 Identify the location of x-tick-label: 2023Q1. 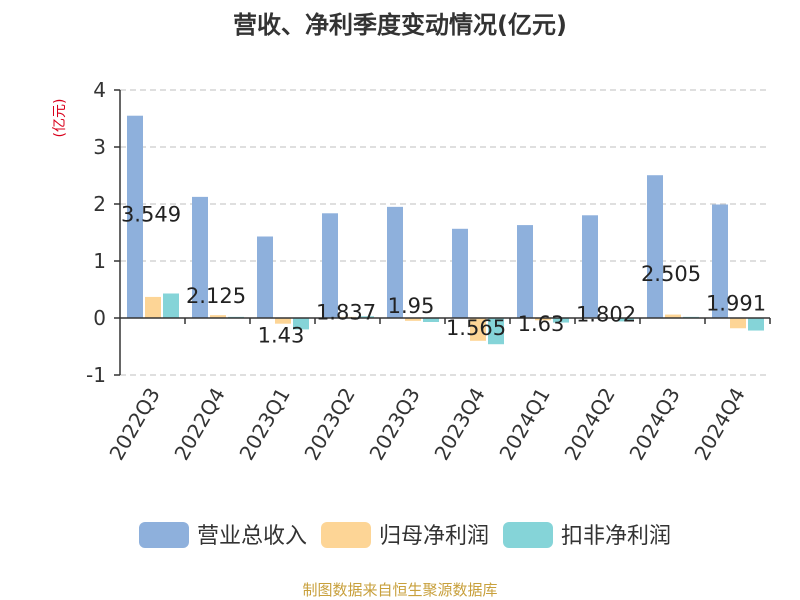
(264, 424).